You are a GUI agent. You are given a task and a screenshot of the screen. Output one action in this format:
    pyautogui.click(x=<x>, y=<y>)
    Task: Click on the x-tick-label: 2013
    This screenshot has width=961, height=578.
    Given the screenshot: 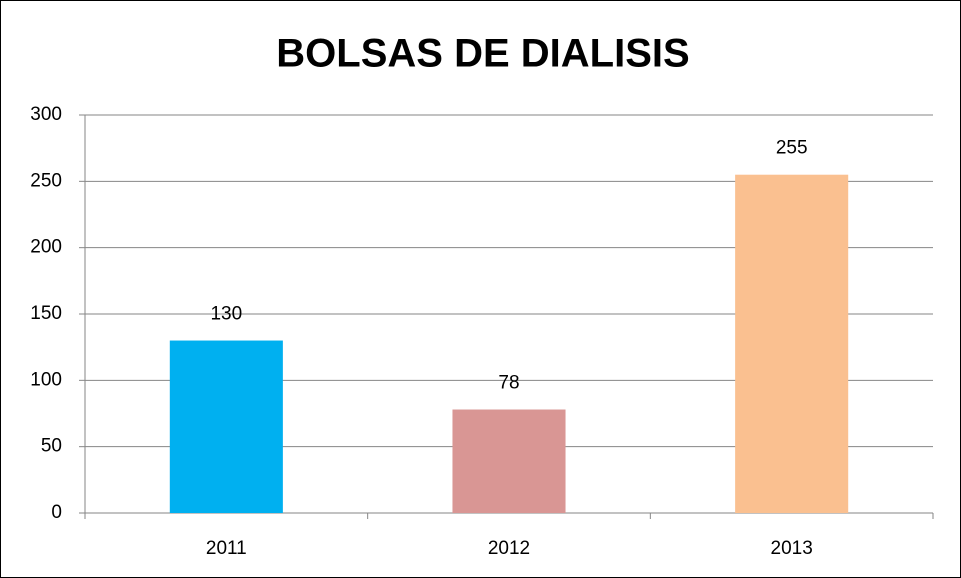 What is the action you would take?
    pyautogui.click(x=792, y=548)
    